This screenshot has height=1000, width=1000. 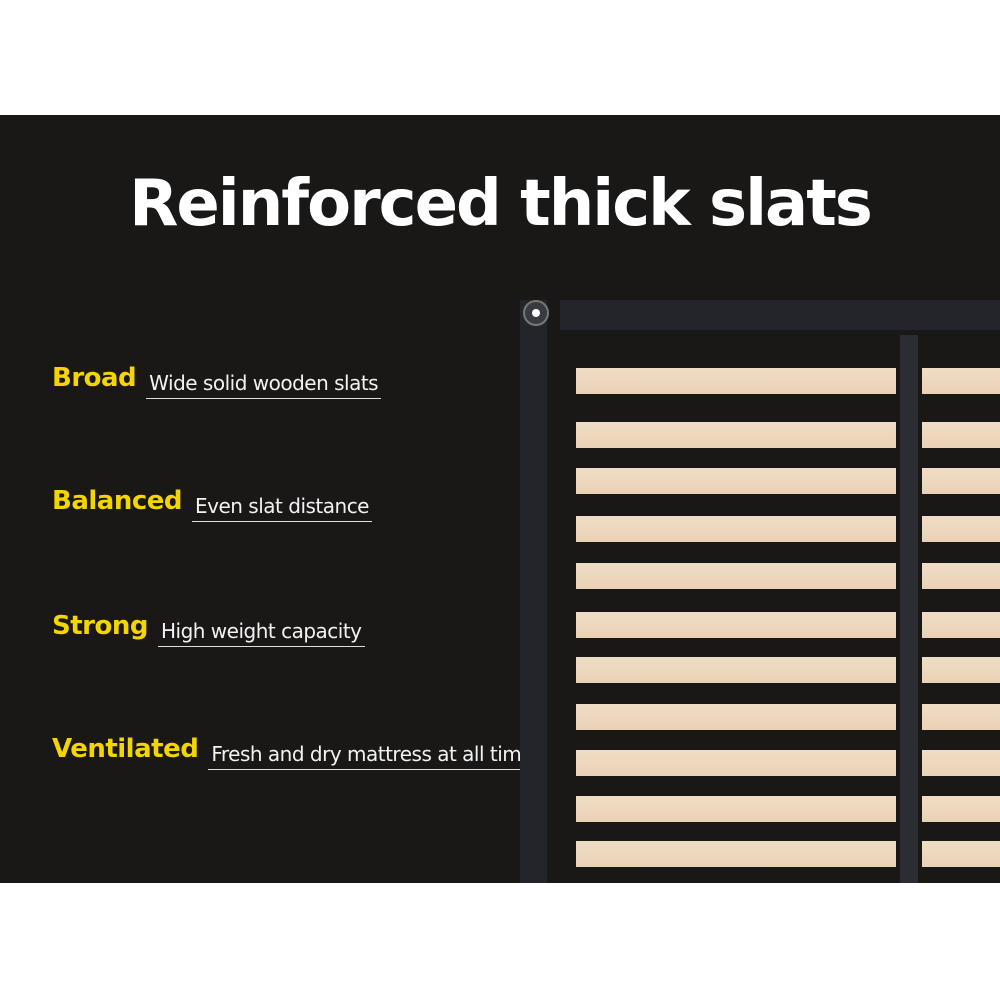 What do you see at coordinates (261, 633) in the screenshot?
I see `feature-value: High weight capacity` at bounding box center [261, 633].